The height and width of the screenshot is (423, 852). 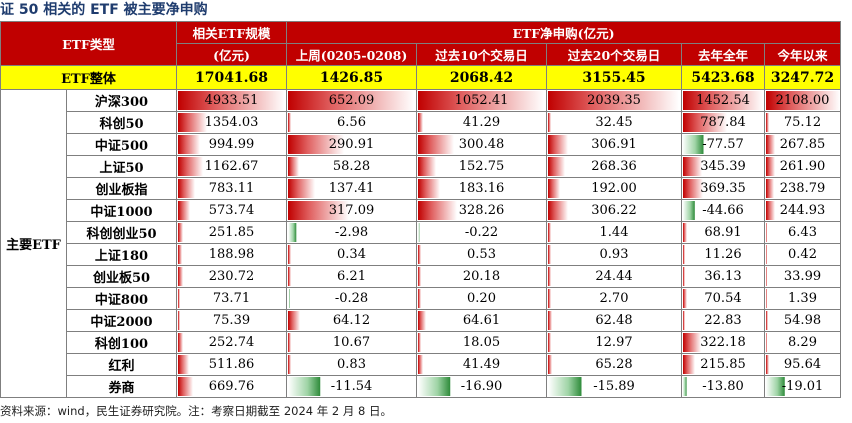 I want to click on cell-value: 0.83, so click(x=351, y=364).